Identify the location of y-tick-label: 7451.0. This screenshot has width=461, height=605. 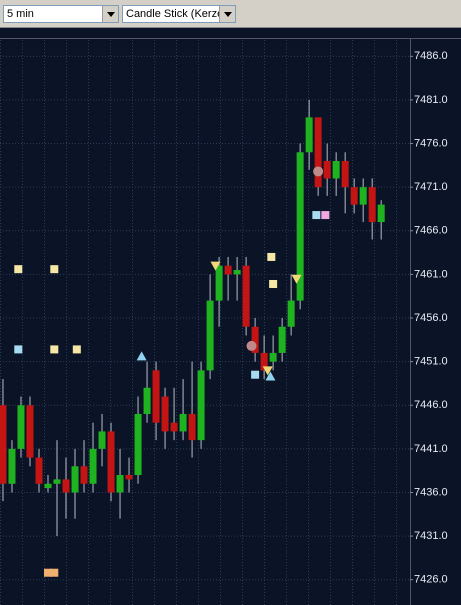
(431, 362).